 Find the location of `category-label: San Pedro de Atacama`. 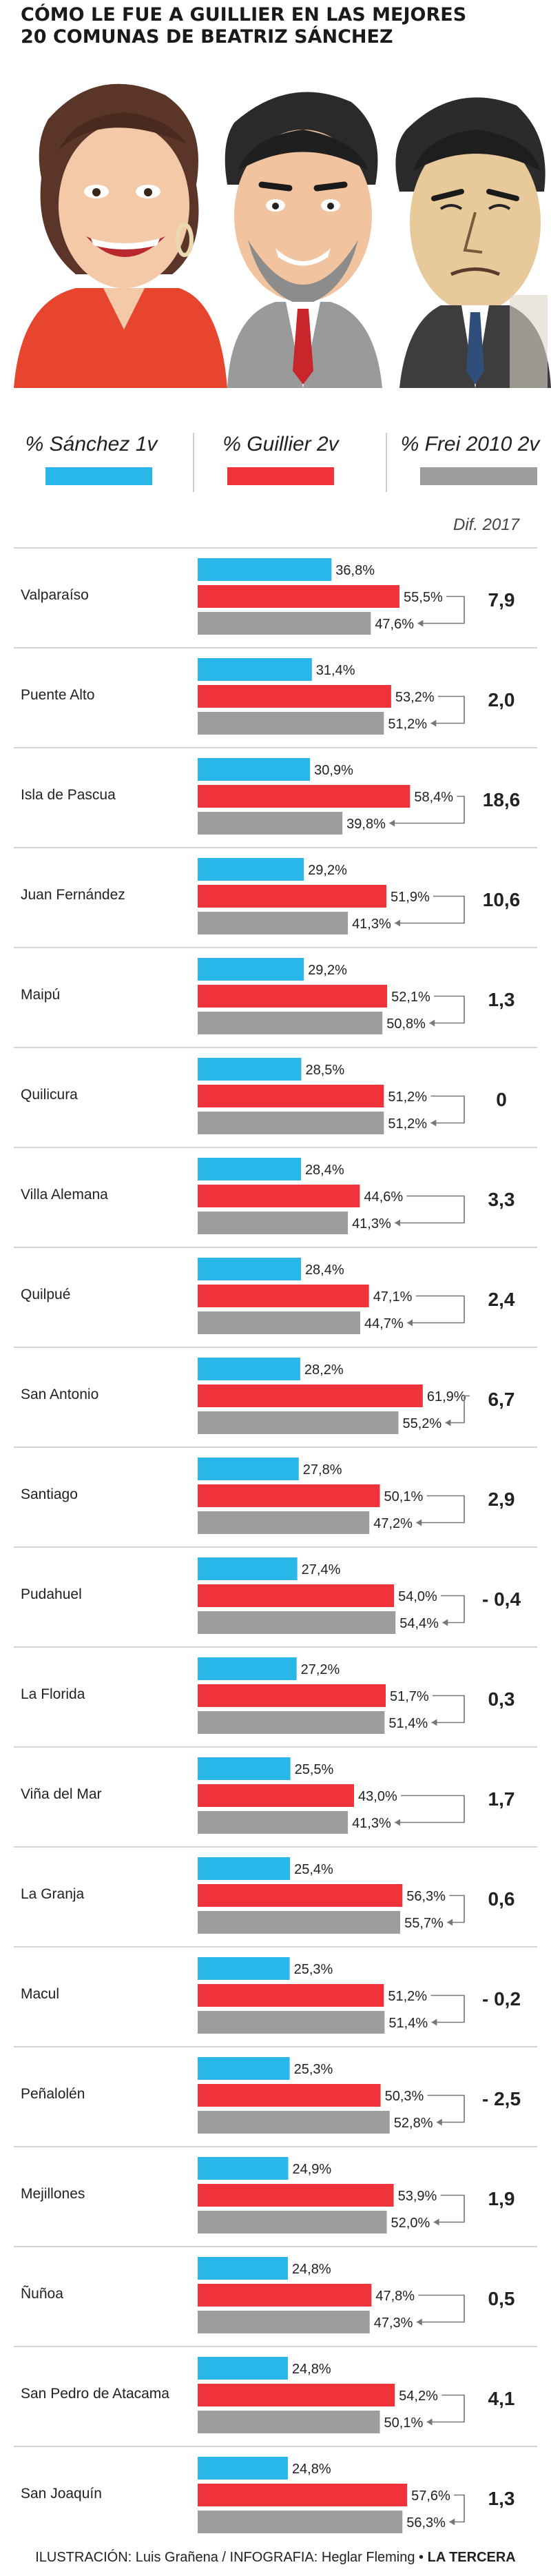

category-label: San Pedro de Atacama is located at coordinates (95, 2394).